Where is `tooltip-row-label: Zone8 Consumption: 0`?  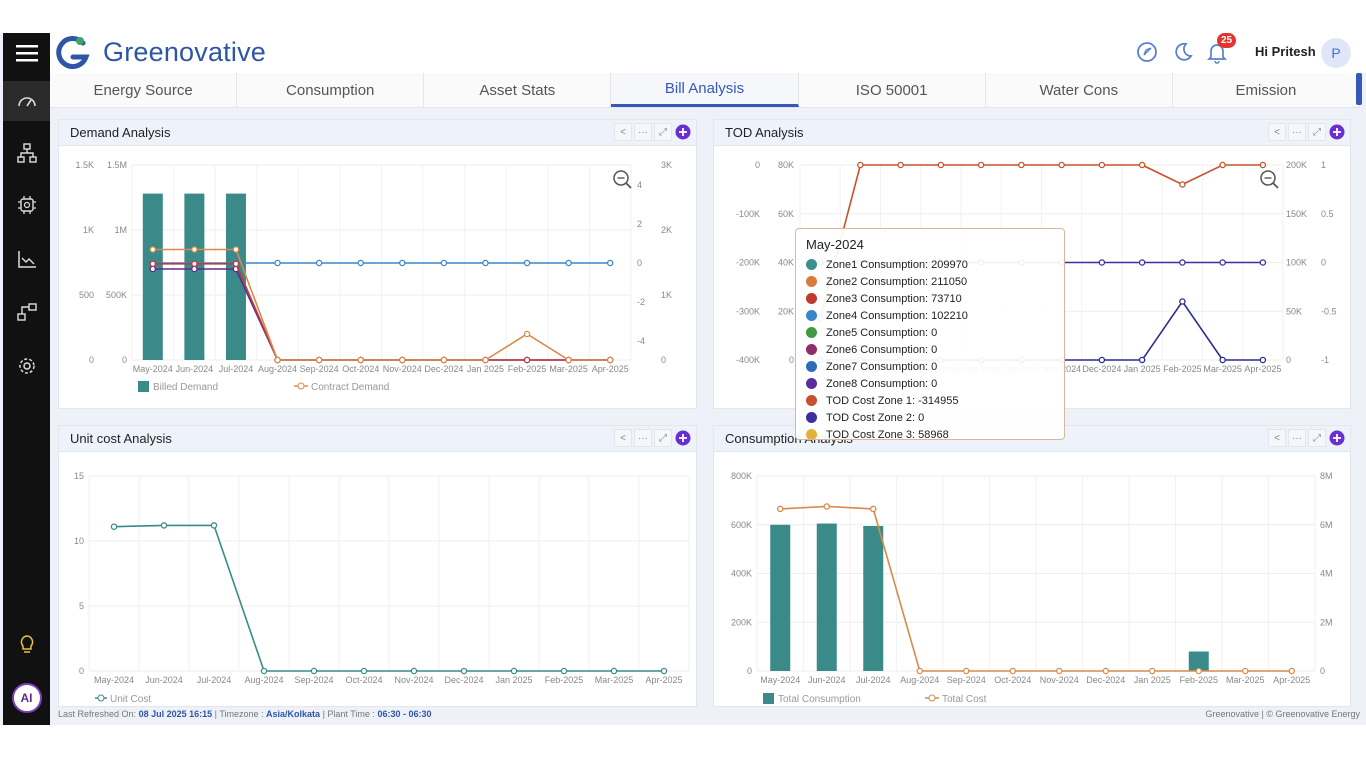 tooltip-row-label: Zone8 Consumption: 0 is located at coordinates (882, 383).